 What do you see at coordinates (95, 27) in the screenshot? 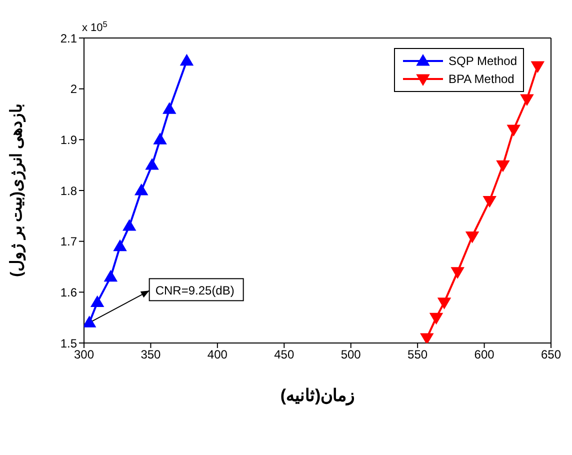
I see `text: x 10$^{5}$` at bounding box center [95, 27].